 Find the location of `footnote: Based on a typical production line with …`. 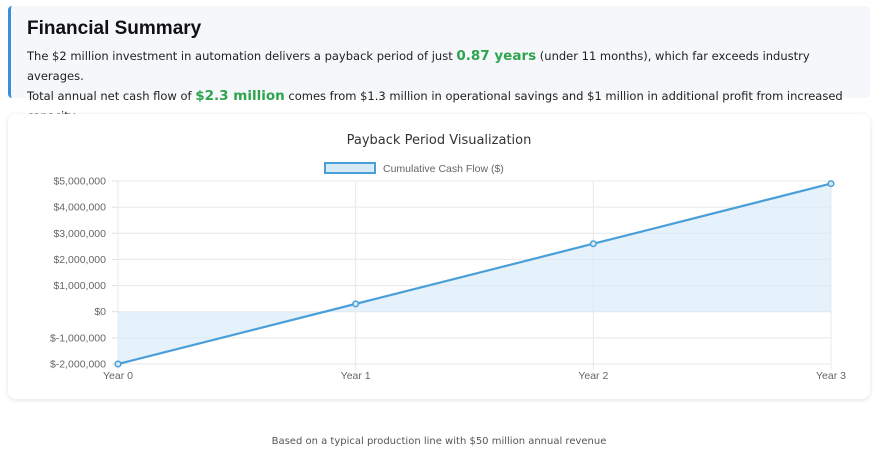

footnote: Based on a typical production line with … is located at coordinates (439, 441).